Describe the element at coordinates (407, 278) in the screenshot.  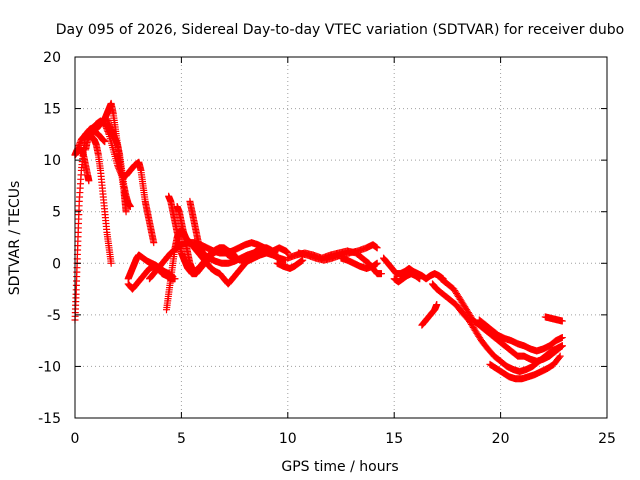
I see `series-track-t` at that location.